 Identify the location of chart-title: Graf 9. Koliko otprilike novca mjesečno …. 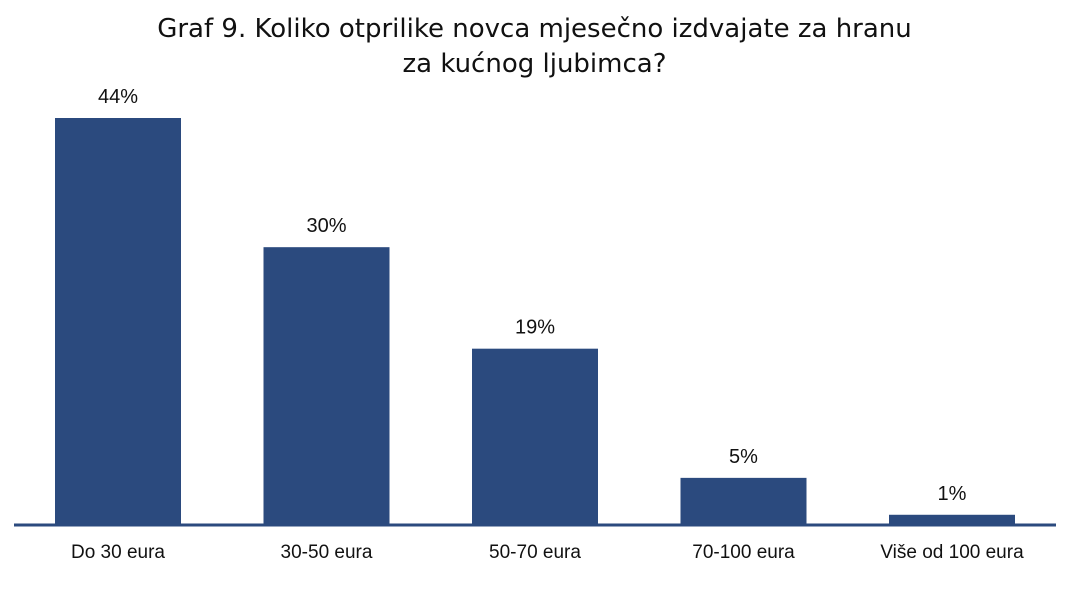
(534, 47).